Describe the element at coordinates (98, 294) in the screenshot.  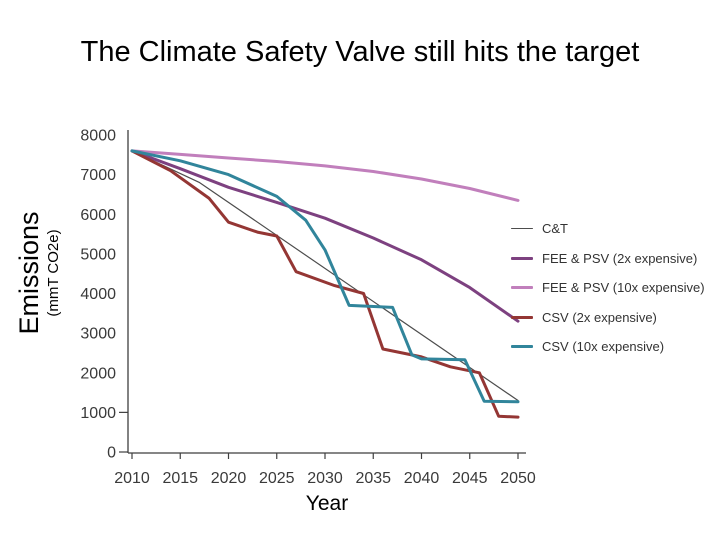
I see `y-tick-label: 4000` at that location.